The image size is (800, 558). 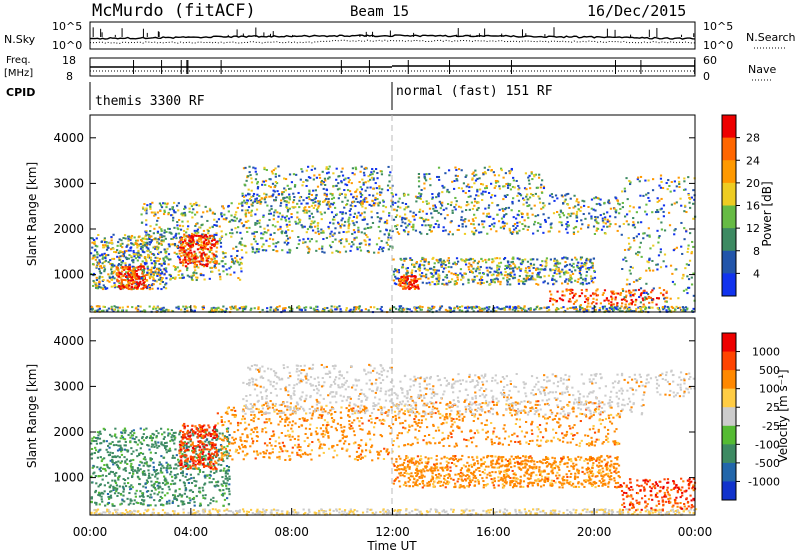 I want to click on freq-label: Freq., so click(x=18, y=60).